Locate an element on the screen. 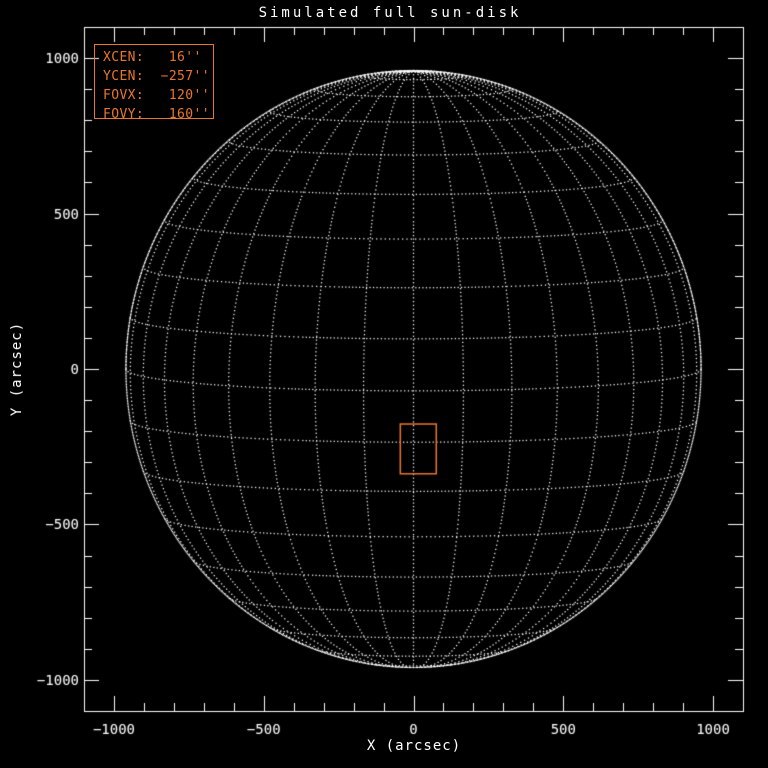 The image size is (768, 768). legend-line-ycen: YCEN: −257'' is located at coordinates (156, 76).